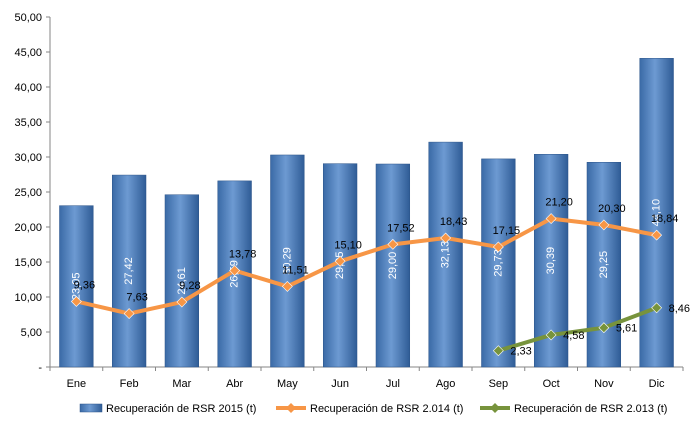  I want to click on bar-data-label: 44,10, so click(657, 213).